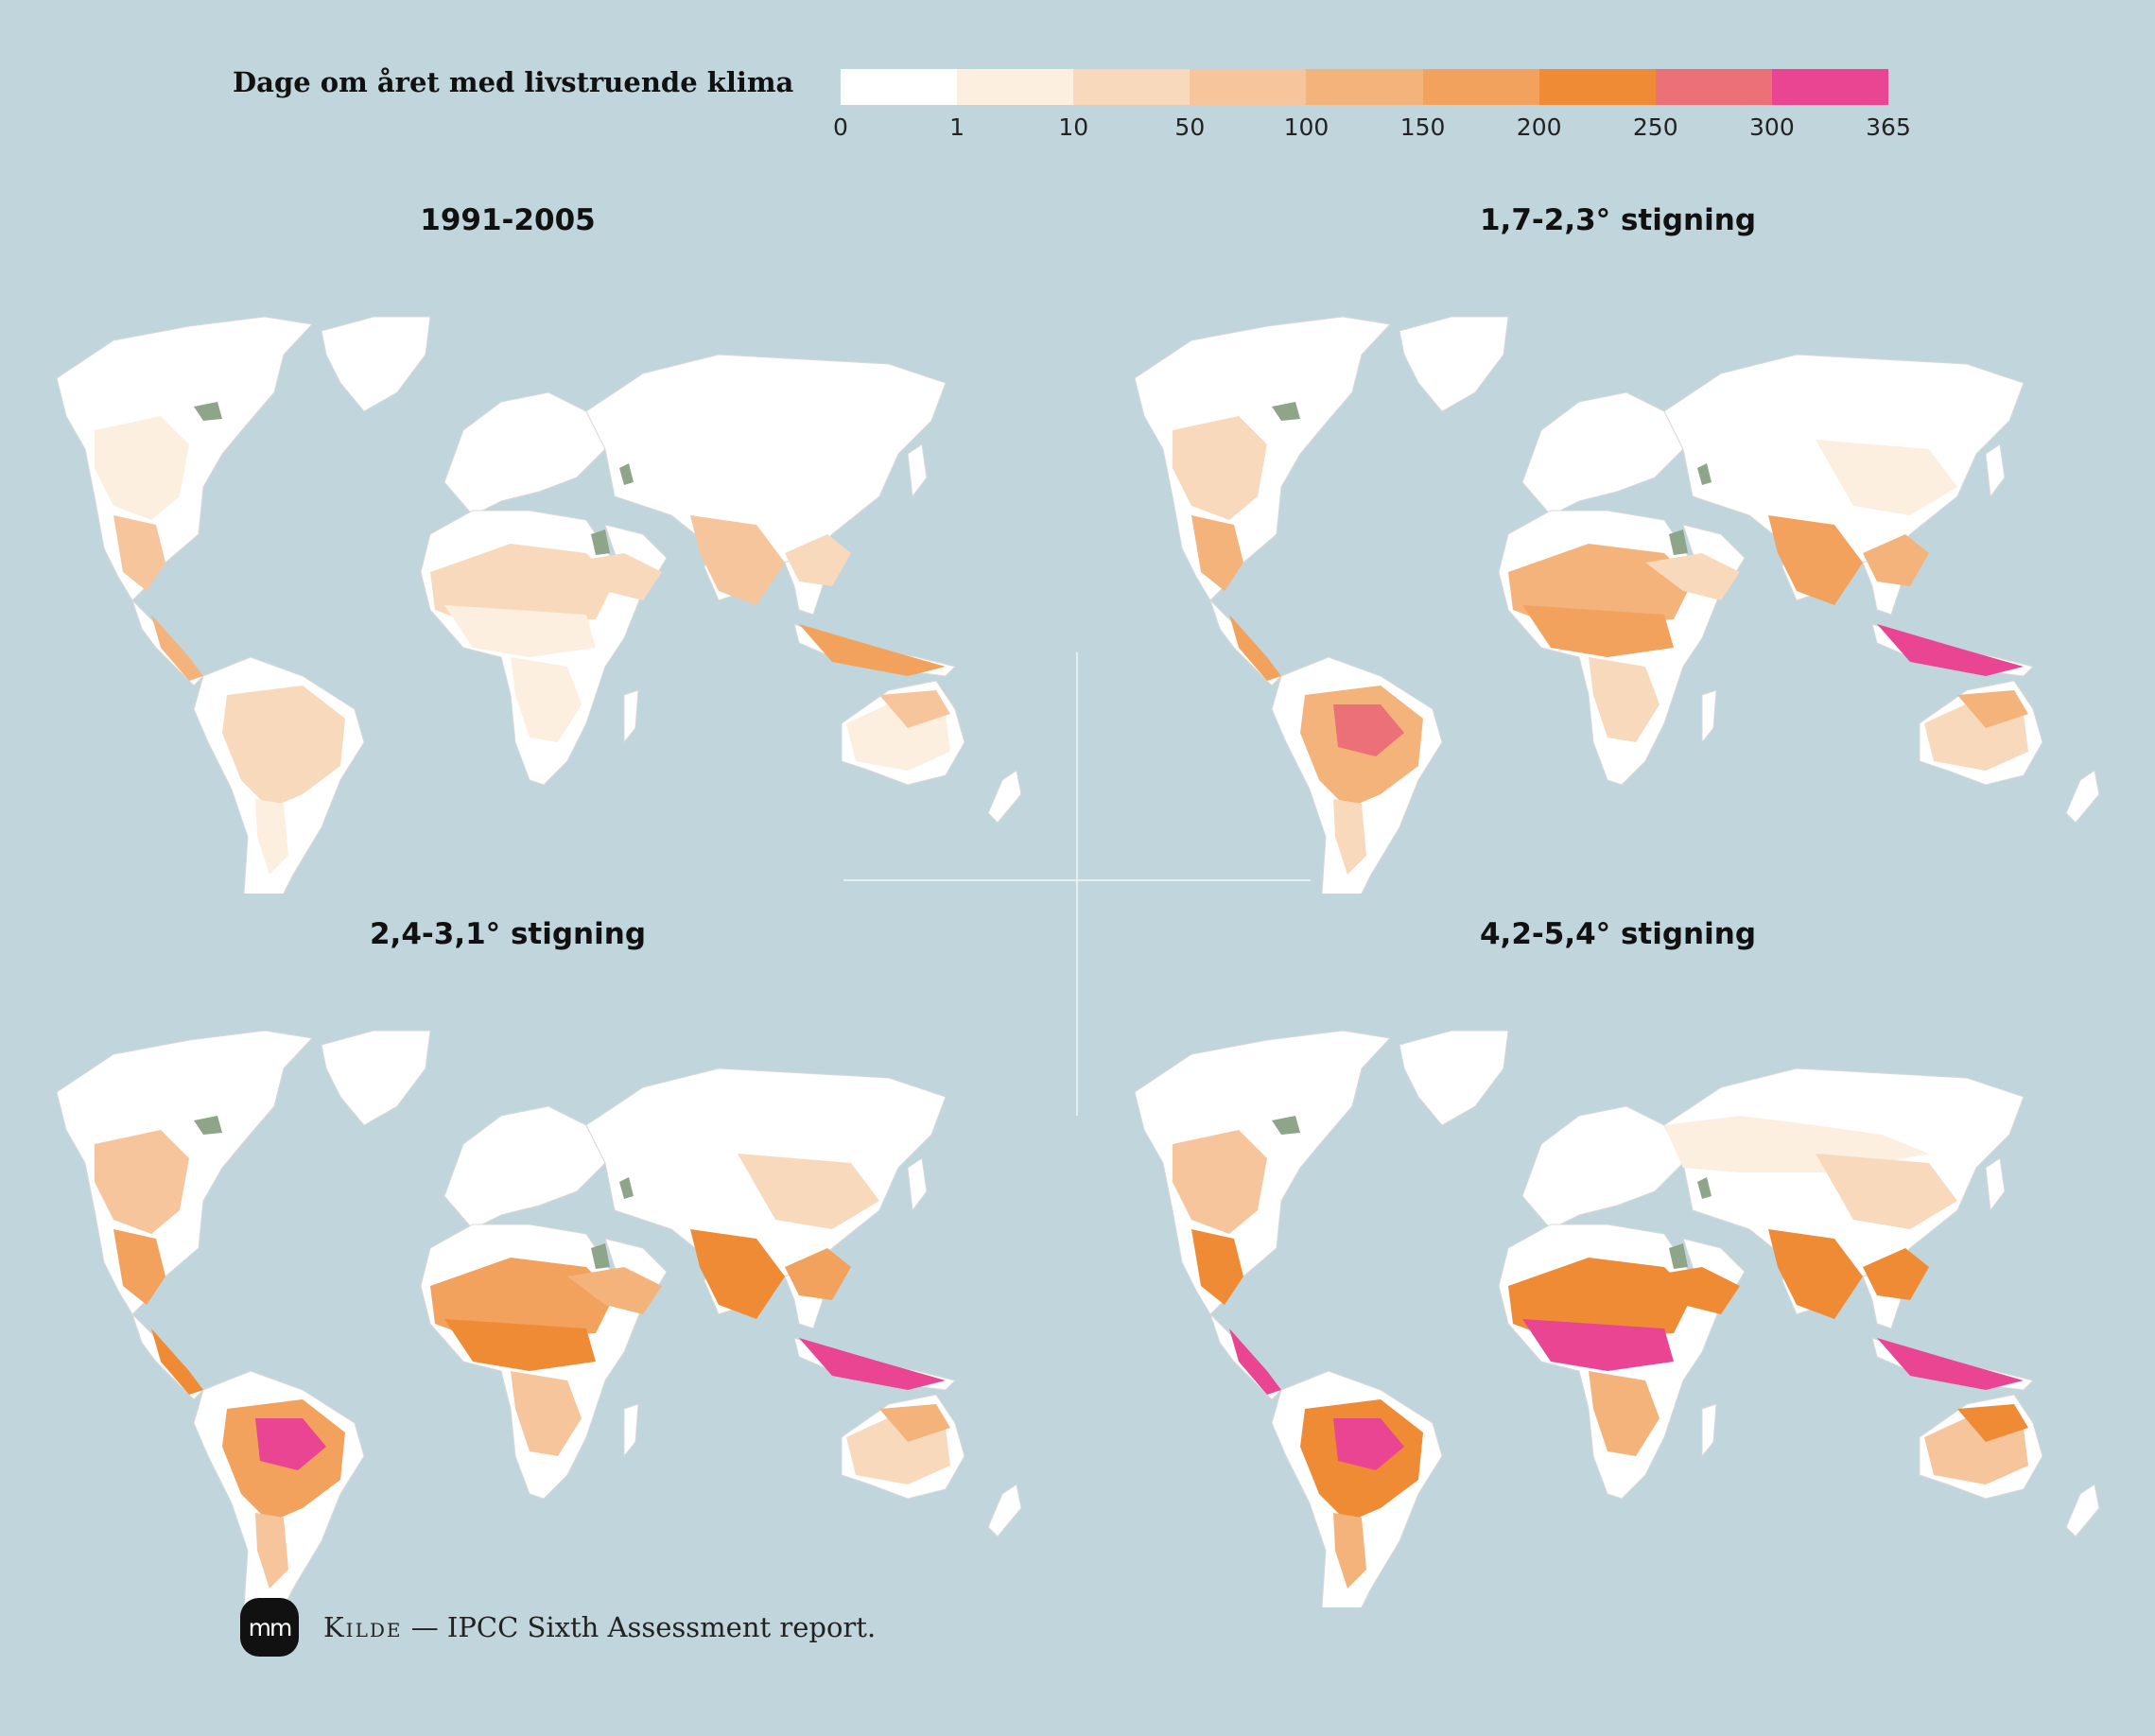 This screenshot has width=2155, height=1736. Describe the element at coordinates (644, 1627) in the screenshot. I see `source-text: — IPCC Sixth Assessment report.` at that location.